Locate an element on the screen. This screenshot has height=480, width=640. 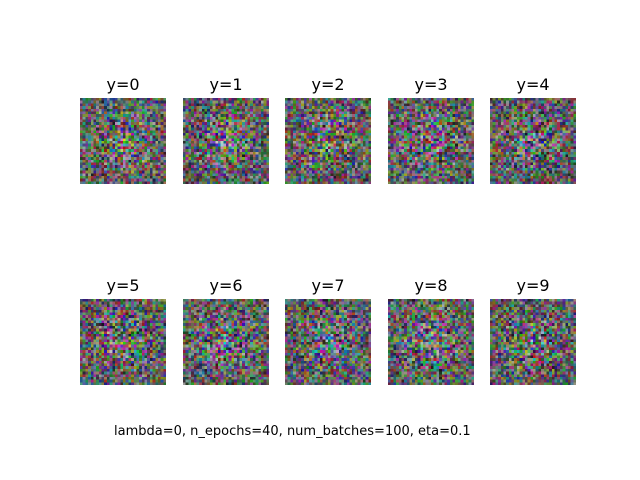
panel-title: y=5 is located at coordinates (123, 285).